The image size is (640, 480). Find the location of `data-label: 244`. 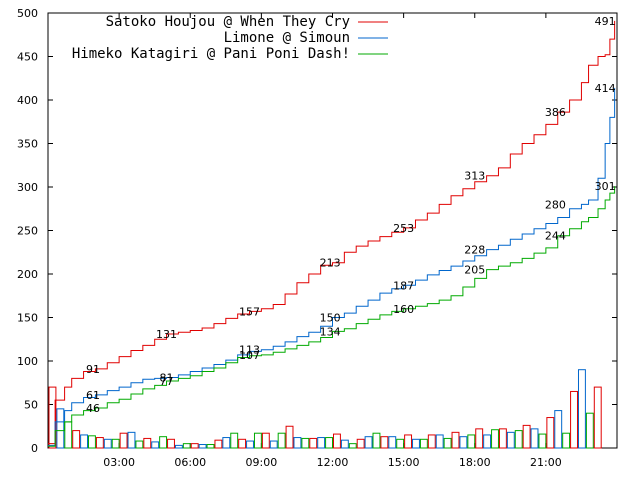

data-label: 244 is located at coordinates (555, 236).